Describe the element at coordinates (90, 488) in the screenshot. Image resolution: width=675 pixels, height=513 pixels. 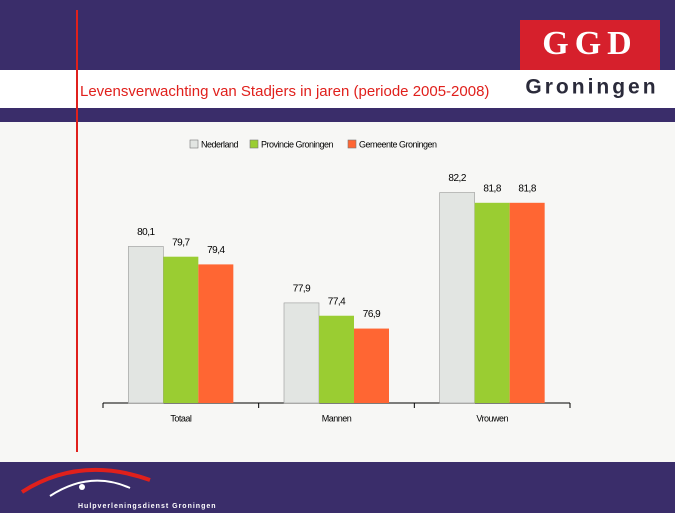
I see `footer-arc-inner` at that location.